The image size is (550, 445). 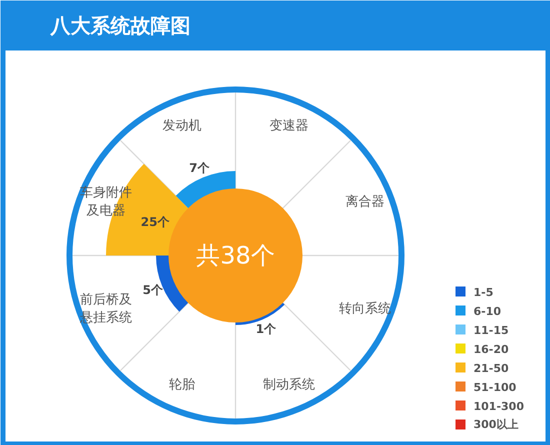 What do you see at coordinates (289, 126) in the screenshot?
I see `category-label: 变速器` at bounding box center [289, 126].